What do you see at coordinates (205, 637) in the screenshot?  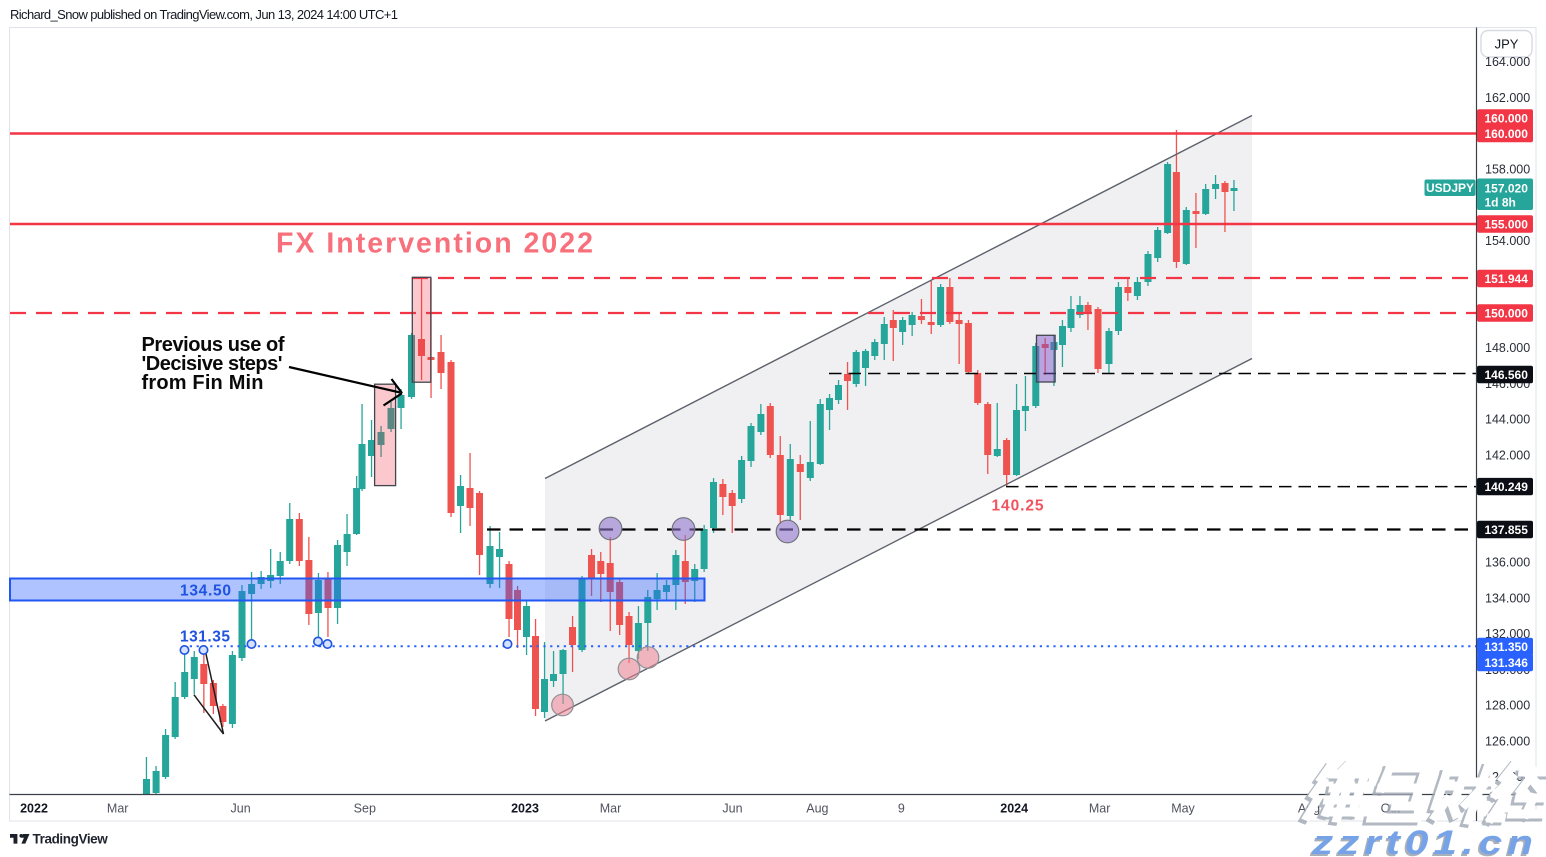 I see `svg-text: 131.35` at bounding box center [205, 637].